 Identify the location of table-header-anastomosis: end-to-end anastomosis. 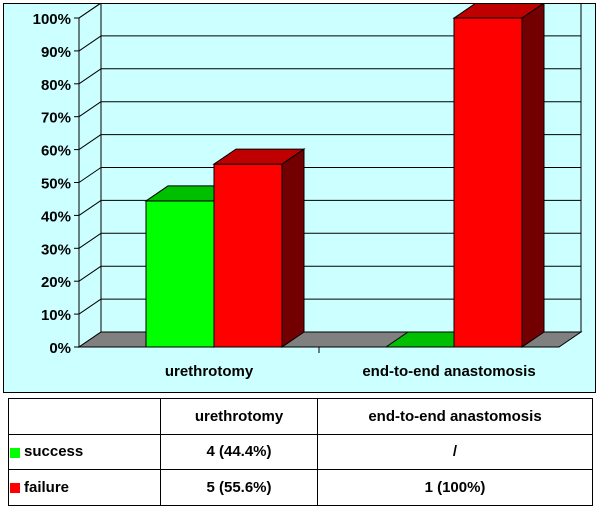
(455, 416).